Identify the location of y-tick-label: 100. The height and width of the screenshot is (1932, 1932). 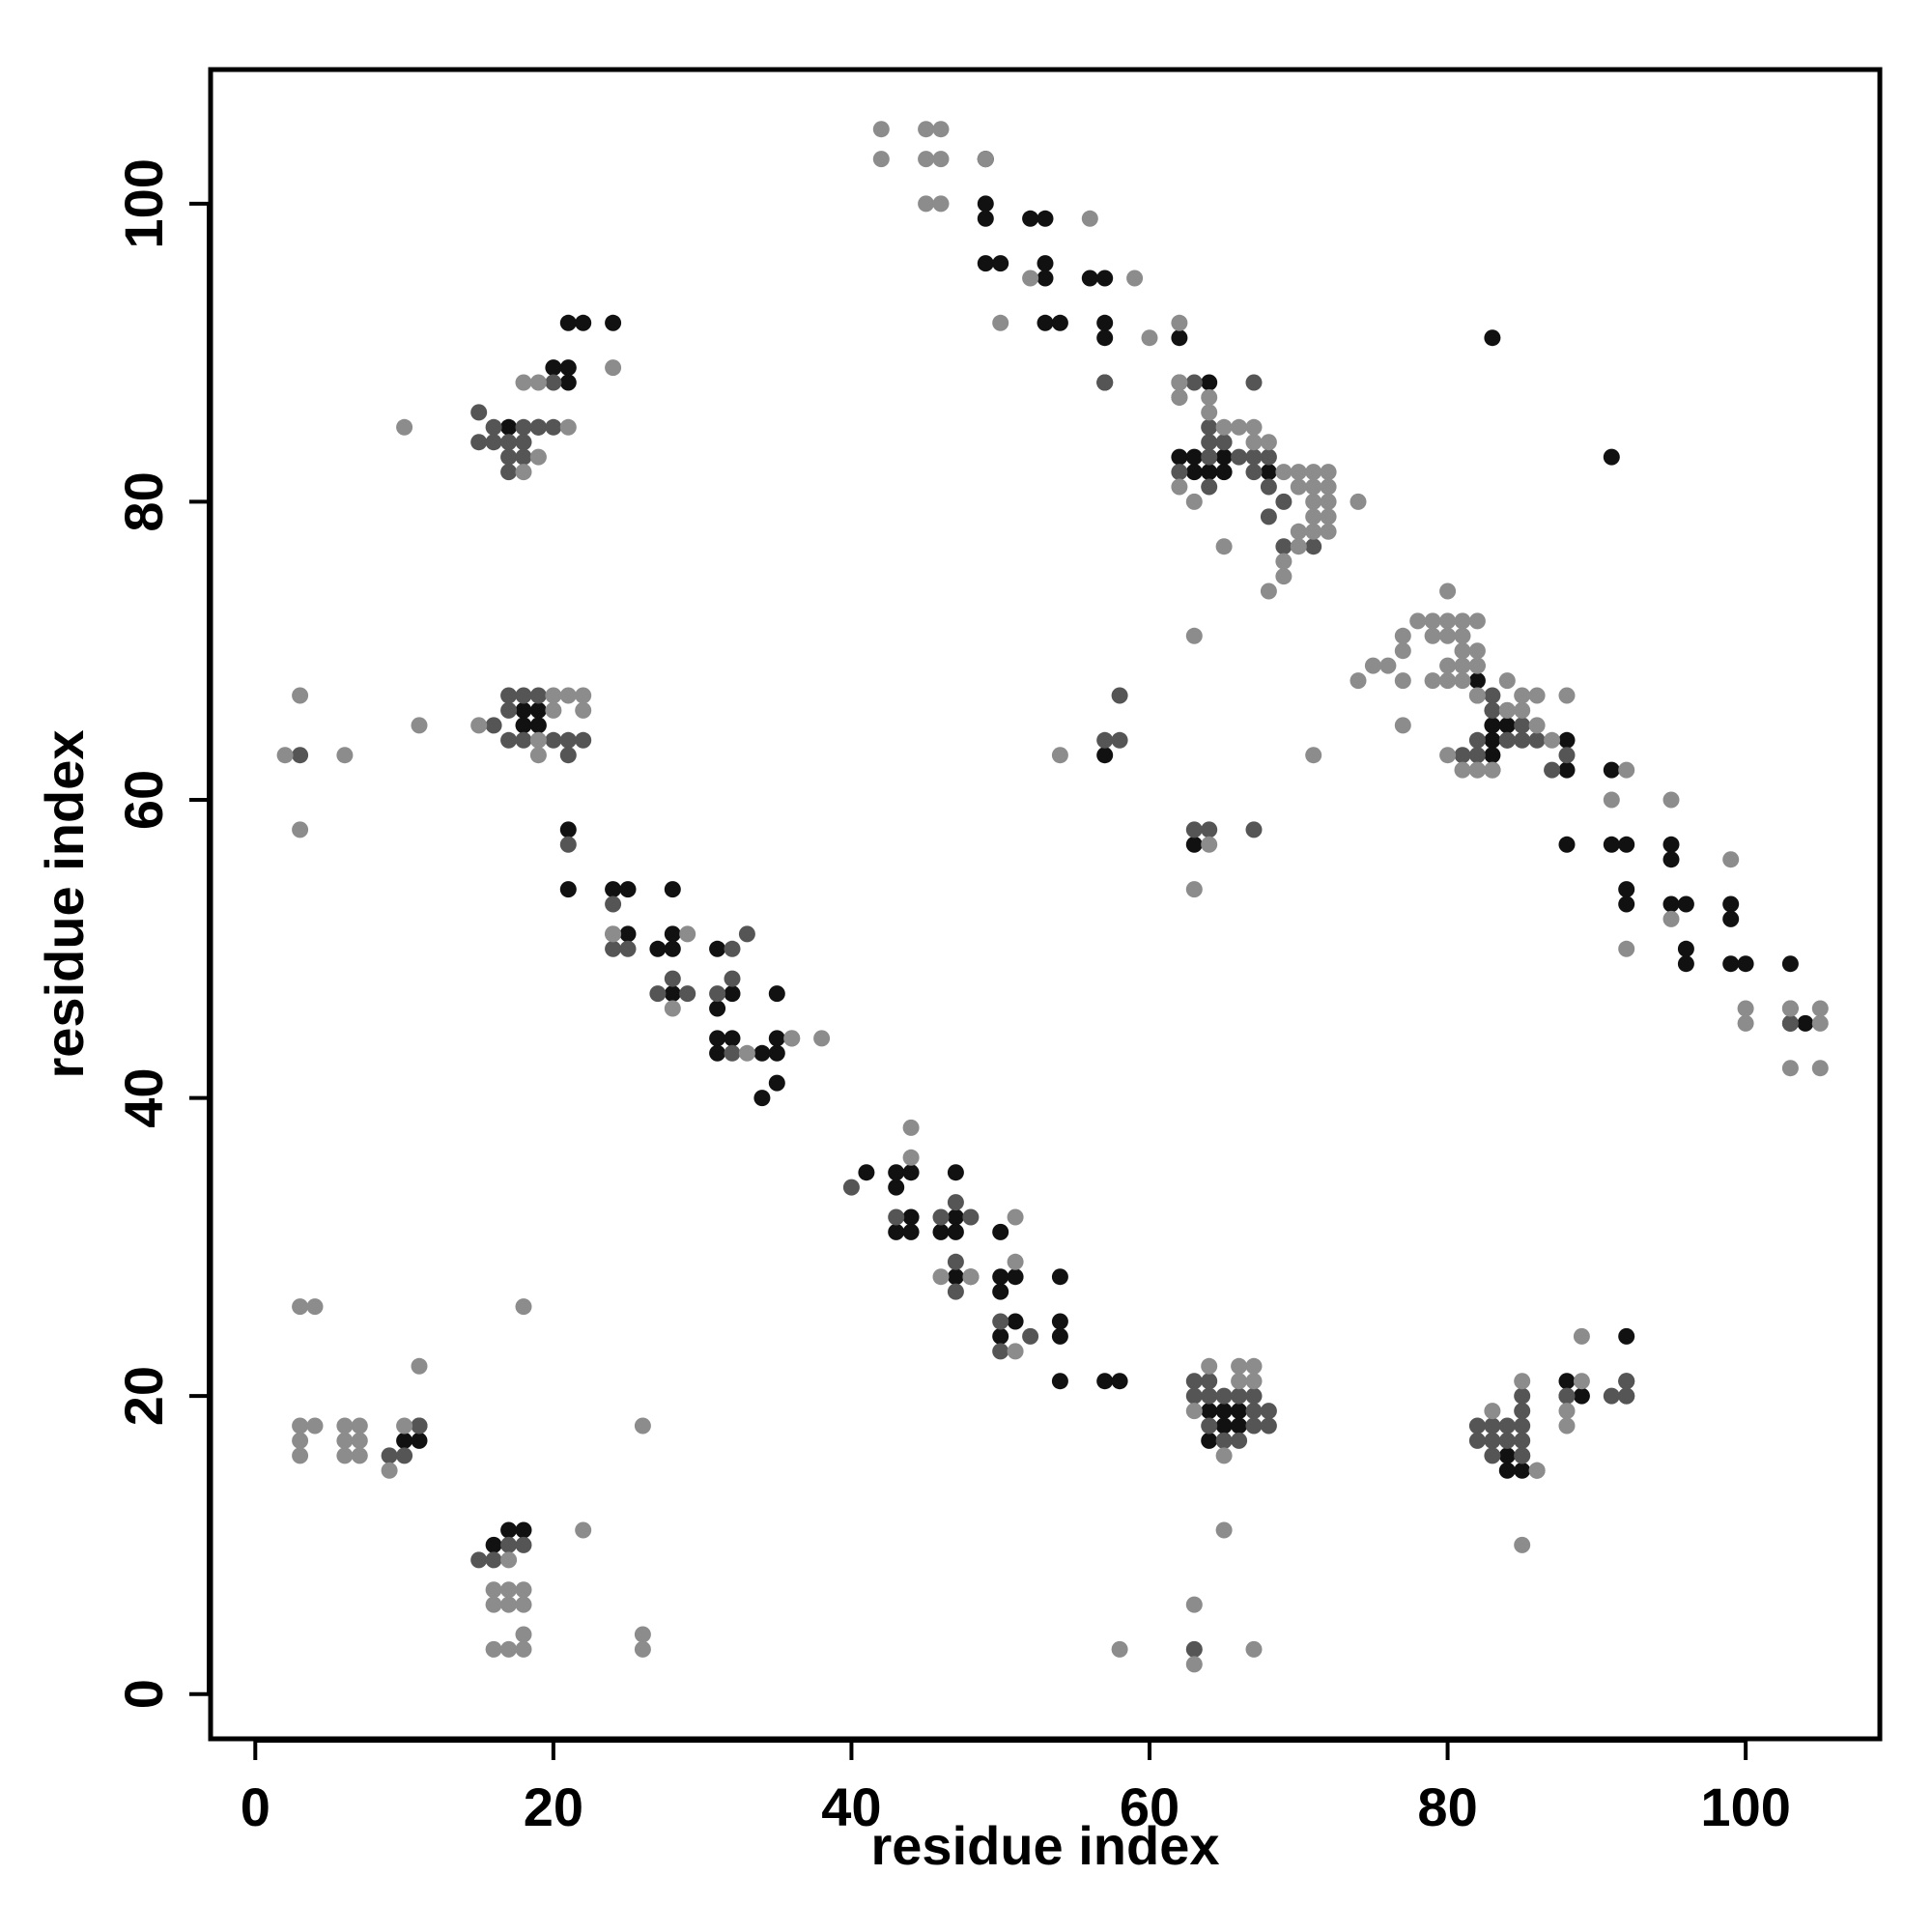
(143, 203).